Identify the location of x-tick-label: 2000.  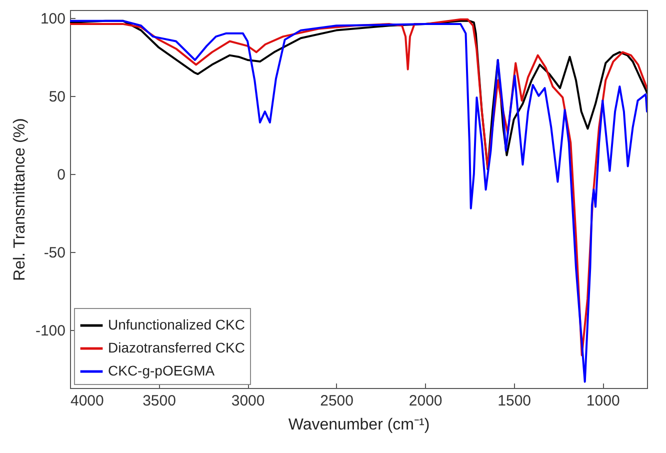
(425, 401).